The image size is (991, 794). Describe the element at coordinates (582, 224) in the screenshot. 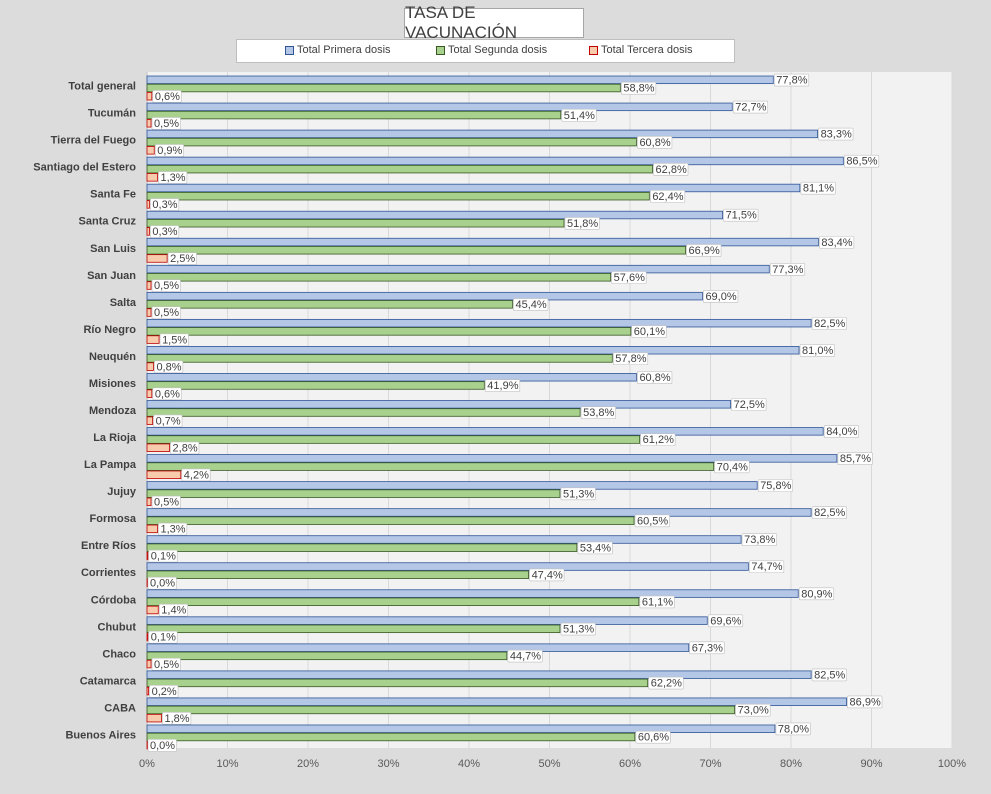

I see `data-label: 51,8%` at that location.